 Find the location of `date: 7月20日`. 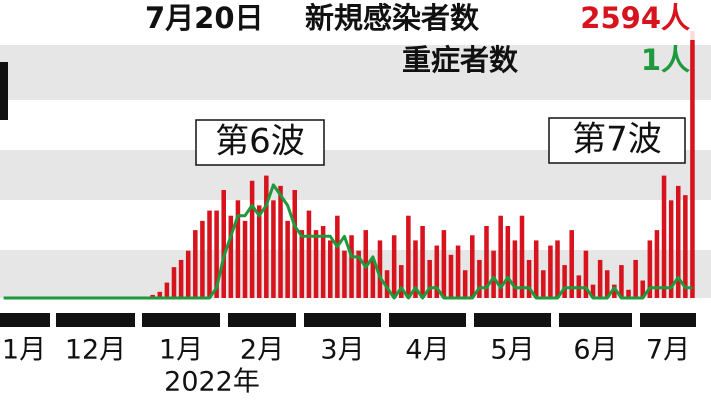

date: 7月20日 is located at coordinates (204, 18).